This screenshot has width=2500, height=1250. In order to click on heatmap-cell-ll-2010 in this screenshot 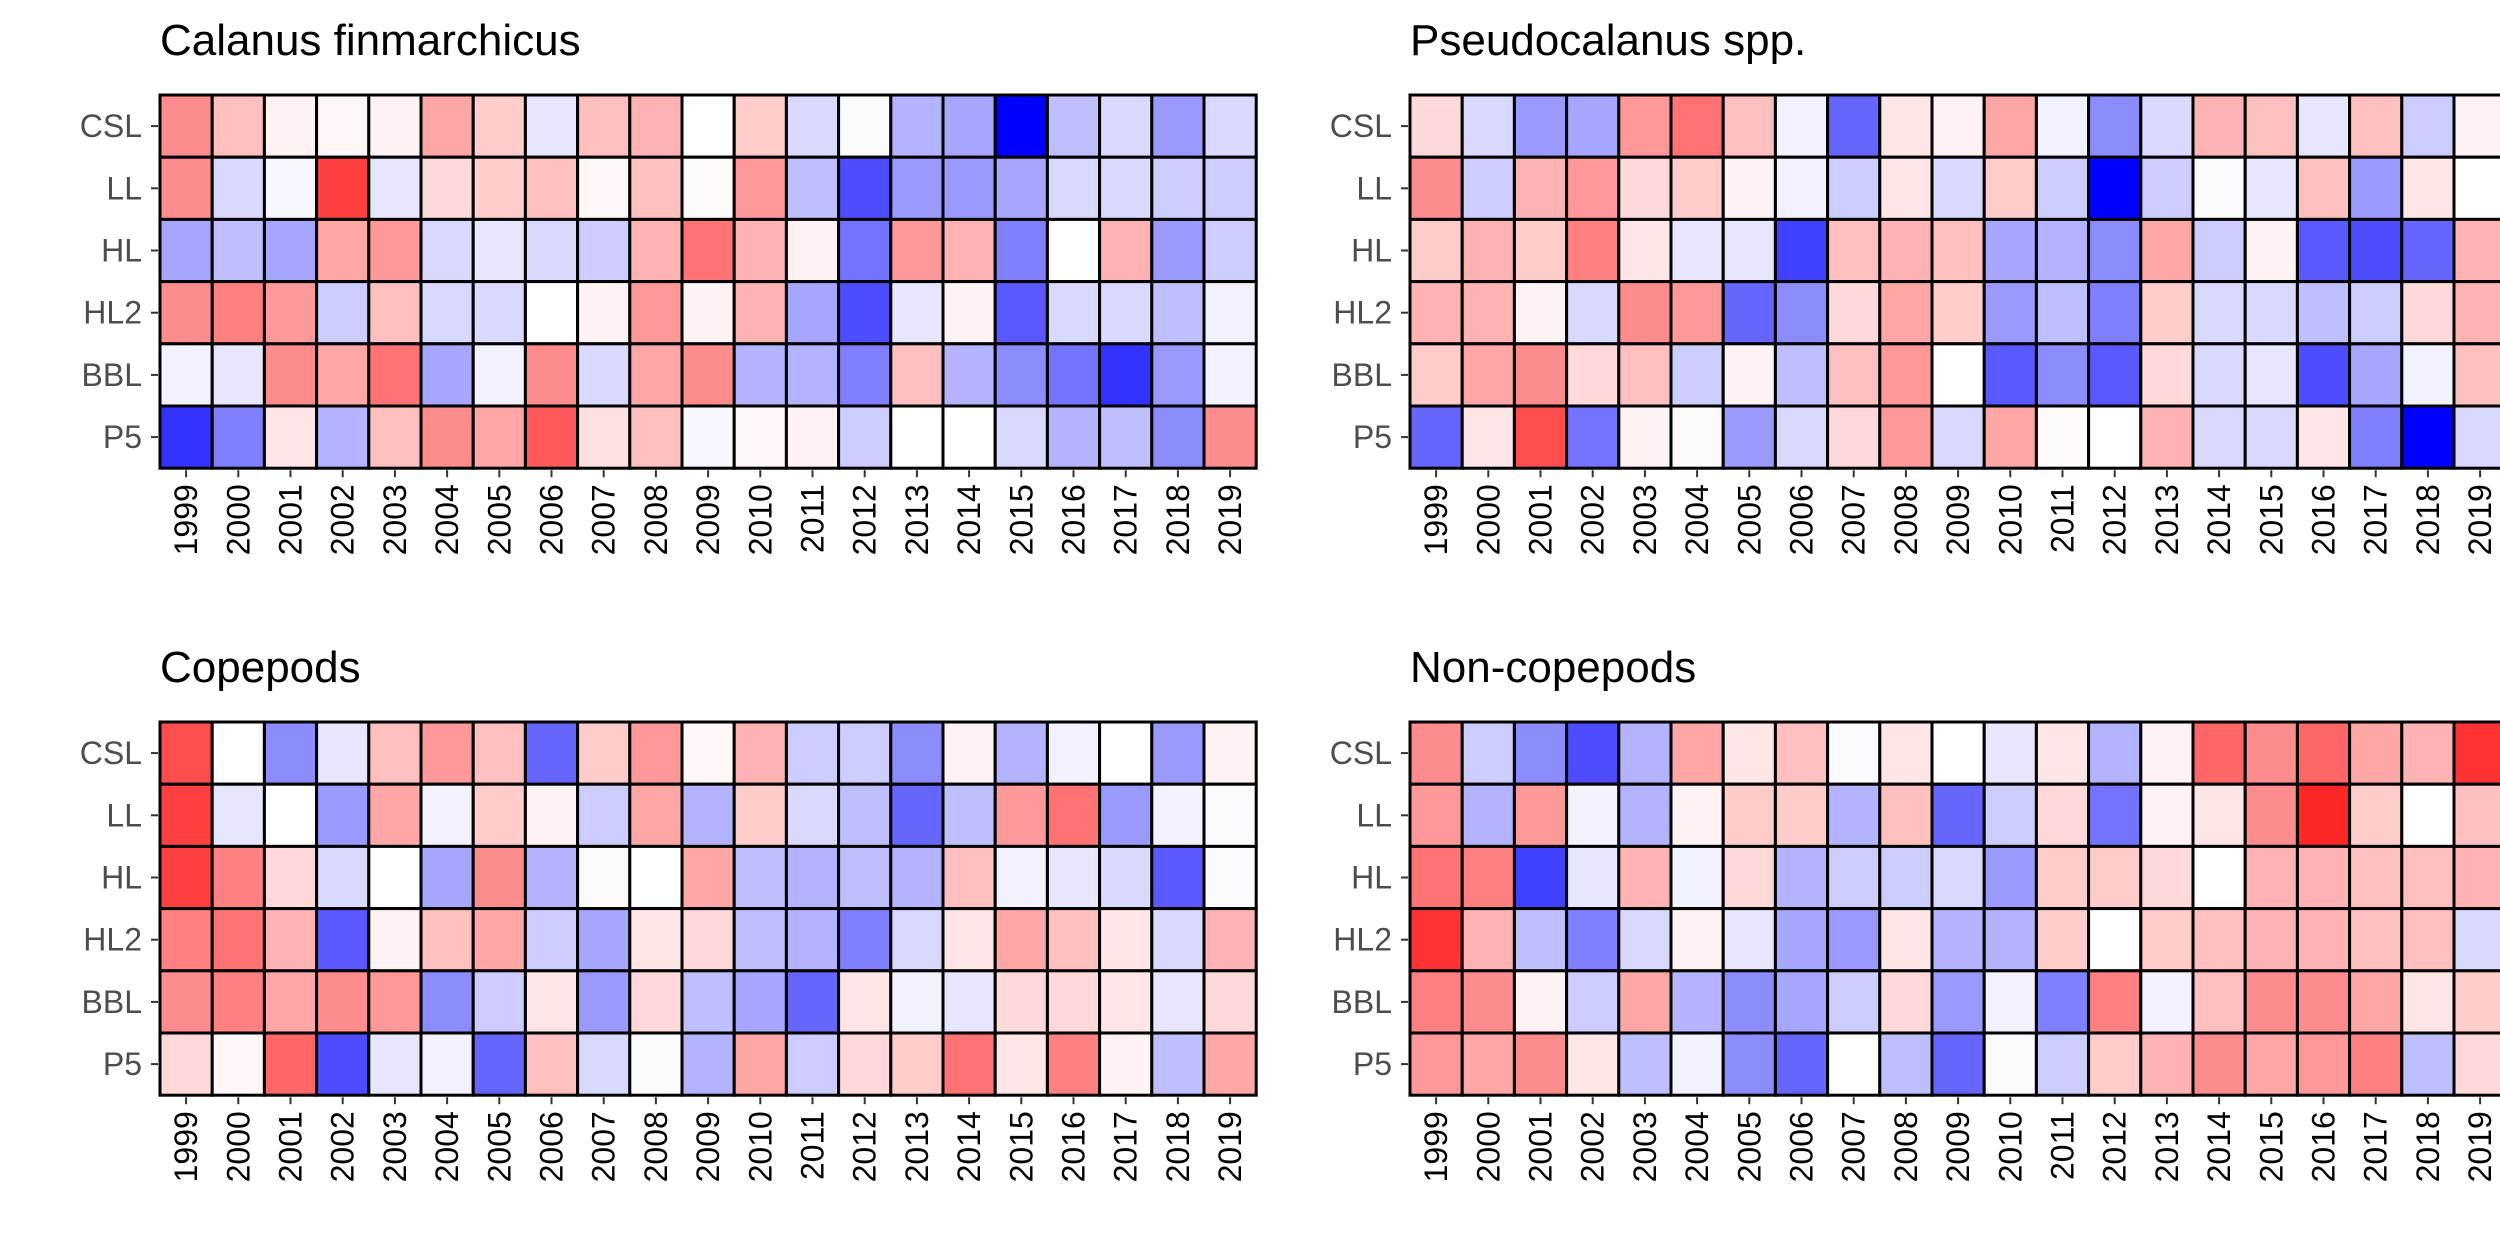, I will do `click(2010, 815)`.